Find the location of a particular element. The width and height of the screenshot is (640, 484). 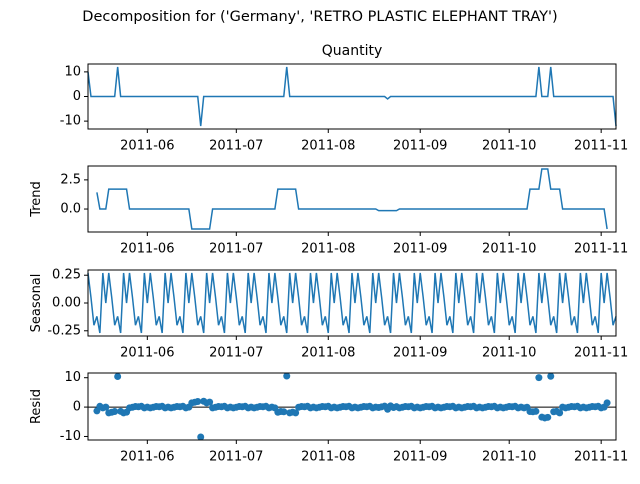

y-tick-label: 0.00 is located at coordinates (66, 303).